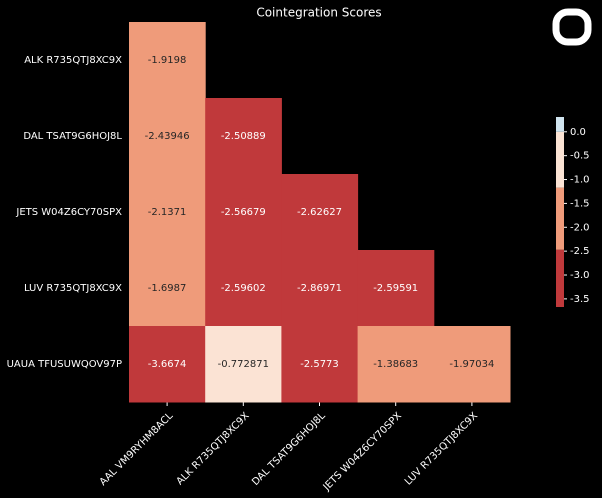 Image resolution: width=602 pixels, height=498 pixels. I want to click on cell-label: -0.772871, so click(243, 364).